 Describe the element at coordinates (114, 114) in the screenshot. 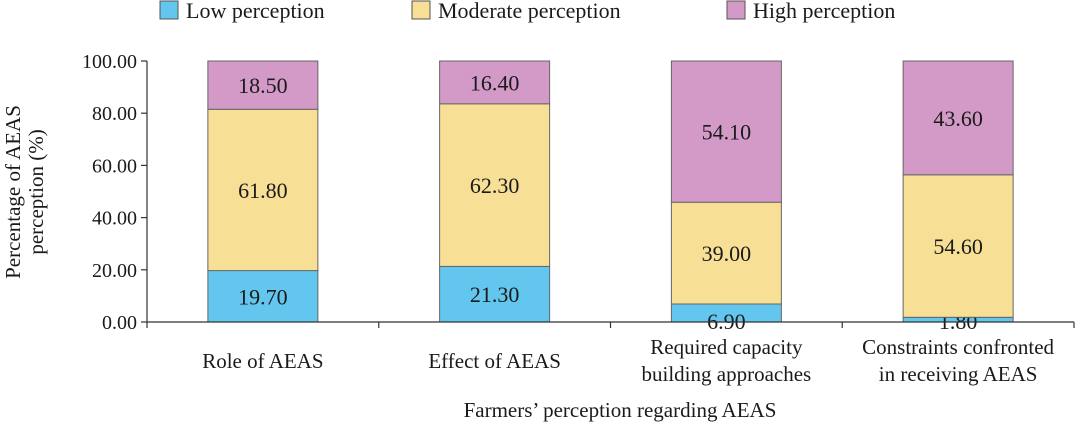

I see `y-tick-label: 80.00` at that location.